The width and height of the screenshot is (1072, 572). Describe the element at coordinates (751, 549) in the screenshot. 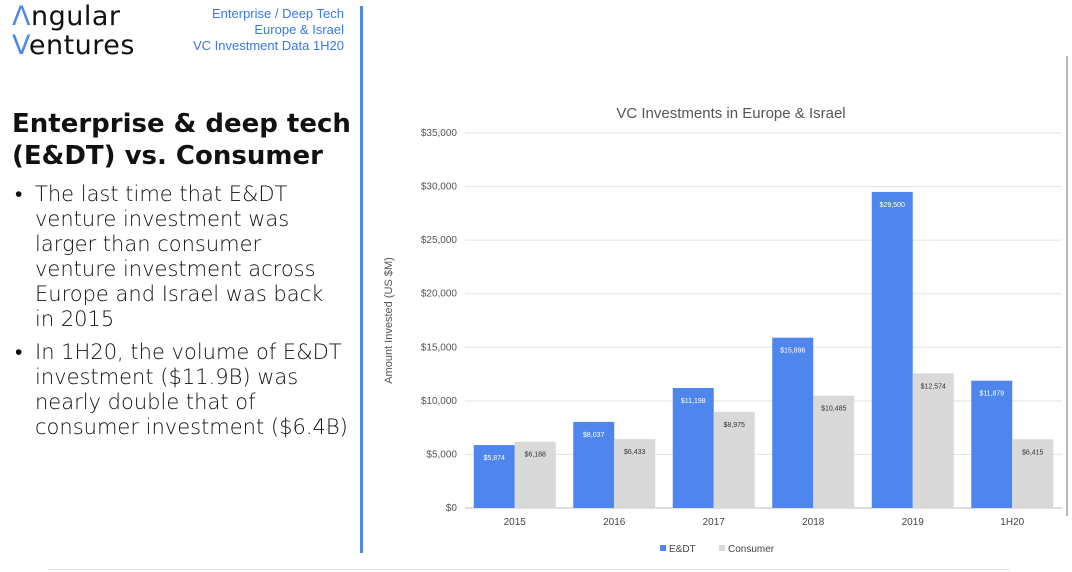

I see `legend-label: Consumer` at that location.